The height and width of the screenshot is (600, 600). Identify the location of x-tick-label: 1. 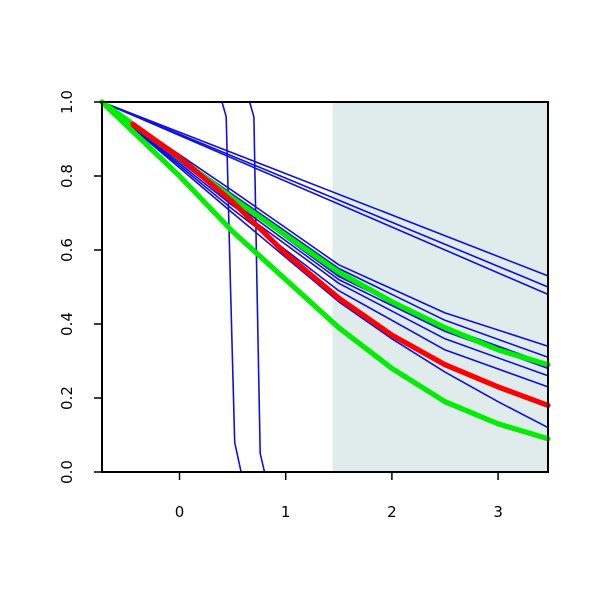
(286, 512).